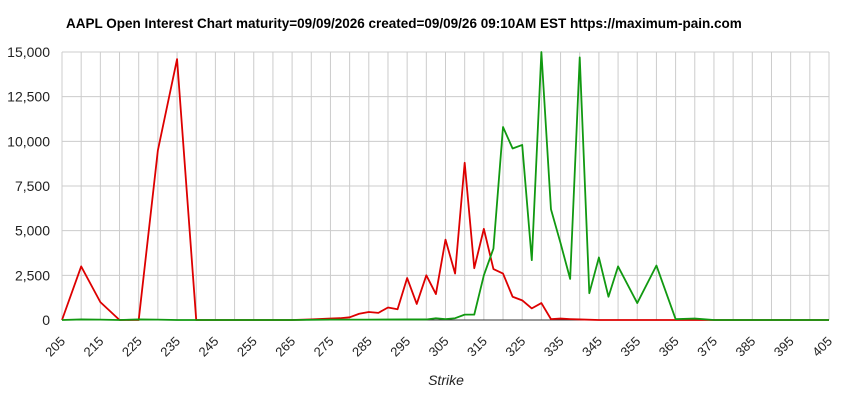 This screenshot has width=842, height=405. Describe the element at coordinates (28, 52) in the screenshot. I see `y-tick-label: 15,000` at that location.